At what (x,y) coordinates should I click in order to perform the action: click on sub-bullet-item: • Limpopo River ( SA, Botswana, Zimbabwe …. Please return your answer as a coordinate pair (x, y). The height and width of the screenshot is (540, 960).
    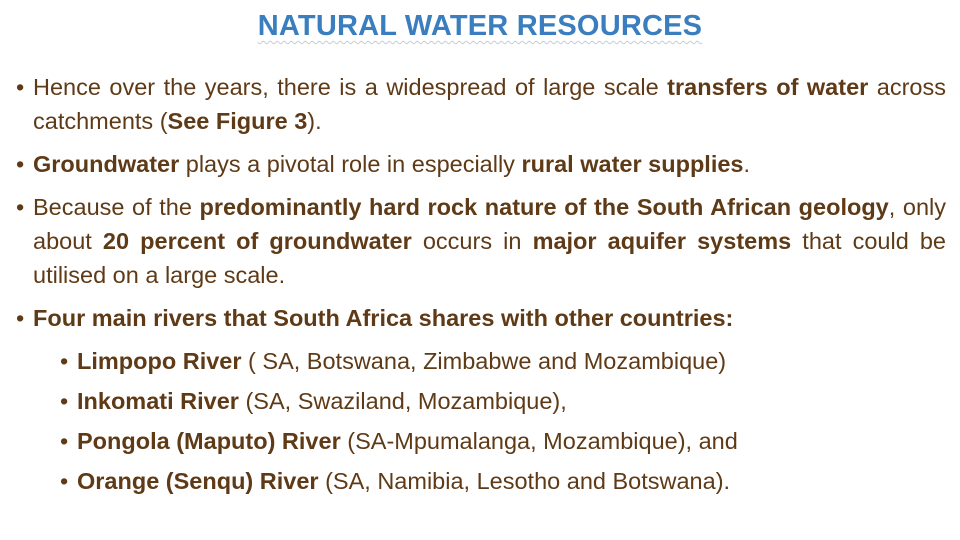
    Looking at the image, I should click on (503, 361).